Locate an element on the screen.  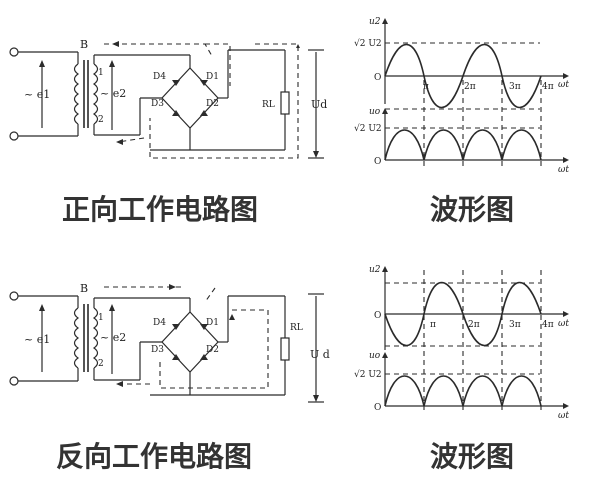
top-circuit: ~ e1 B 1 2 ~ e2 D4 D1 D3 is located at coordinates (168, 98).